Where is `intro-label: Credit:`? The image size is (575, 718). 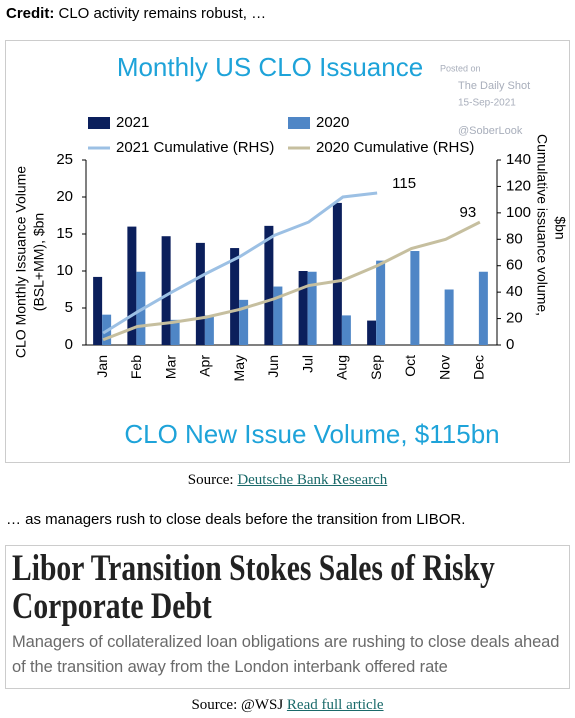
intro-label: Credit: is located at coordinates (30, 13).